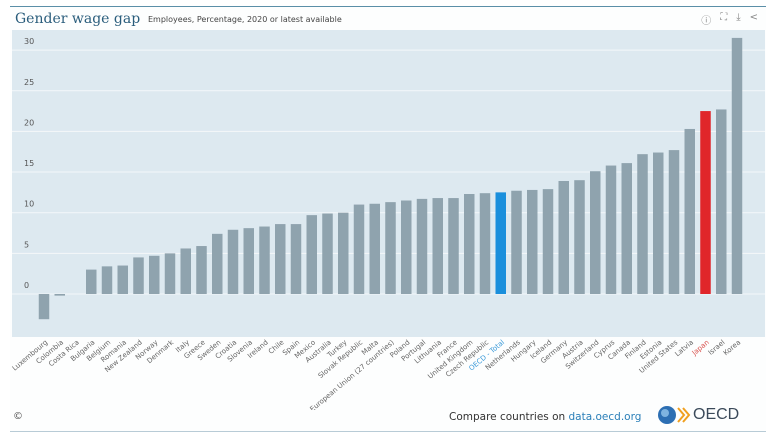  Describe the element at coordinates (700, 347) in the screenshot. I see `x-tick-label: Japan` at that location.